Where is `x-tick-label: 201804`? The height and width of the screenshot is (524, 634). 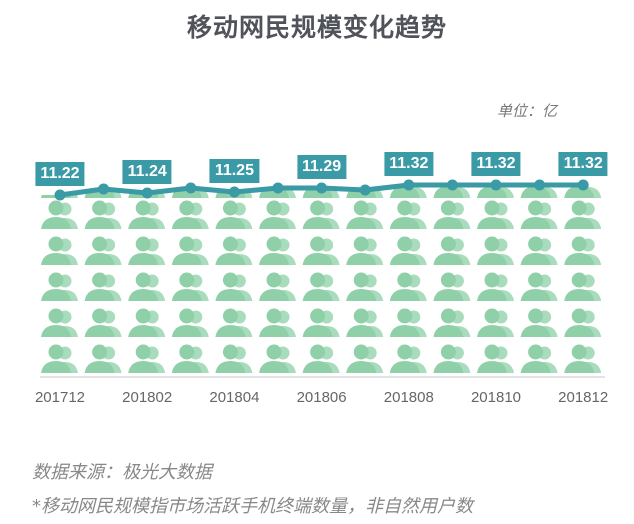
x-tick-label: 201804 is located at coordinates (234, 397).